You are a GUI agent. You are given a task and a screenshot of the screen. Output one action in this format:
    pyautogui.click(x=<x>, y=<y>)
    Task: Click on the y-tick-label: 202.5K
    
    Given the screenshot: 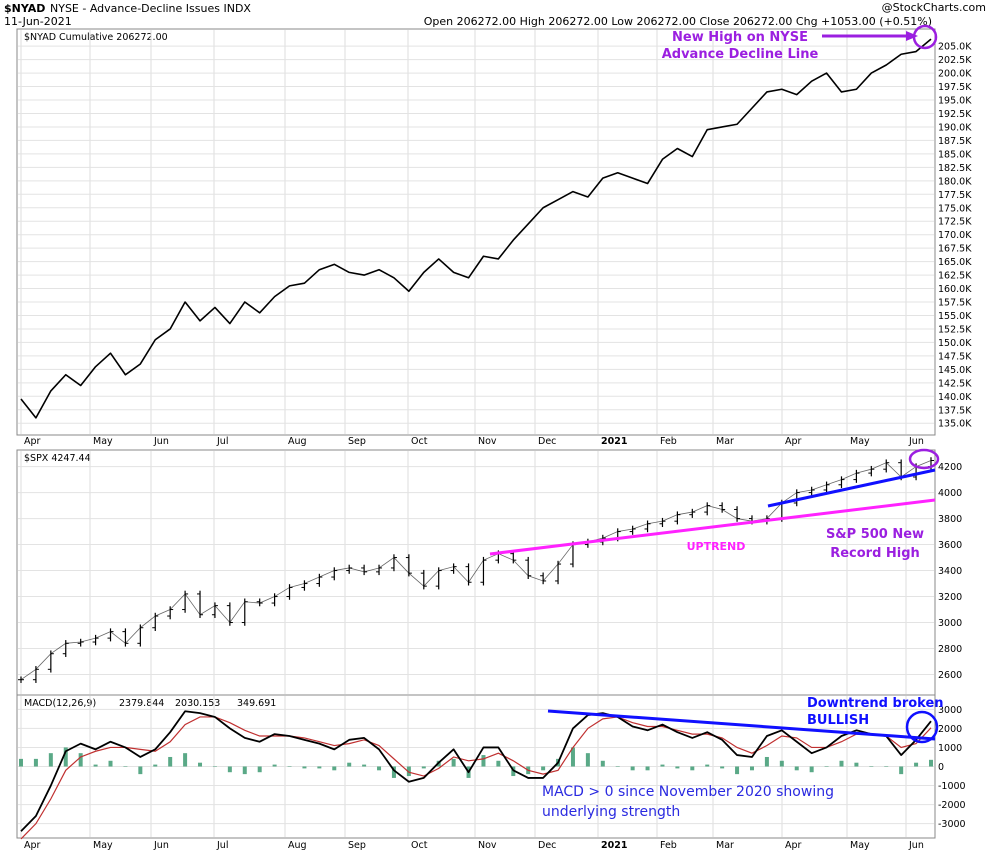 What is the action you would take?
    pyautogui.click(x=955, y=60)
    